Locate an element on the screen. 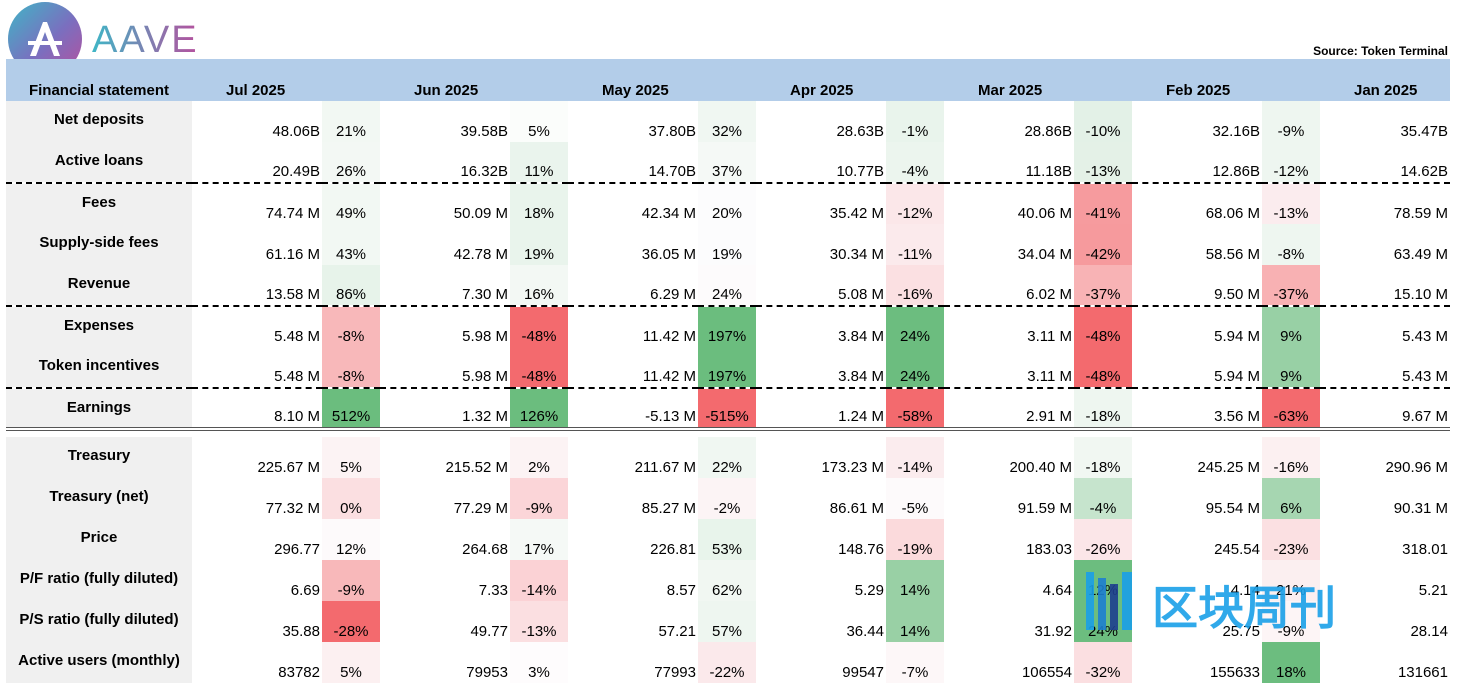 The image size is (1458, 700). cell-value: 39.58B is located at coordinates (484, 131).